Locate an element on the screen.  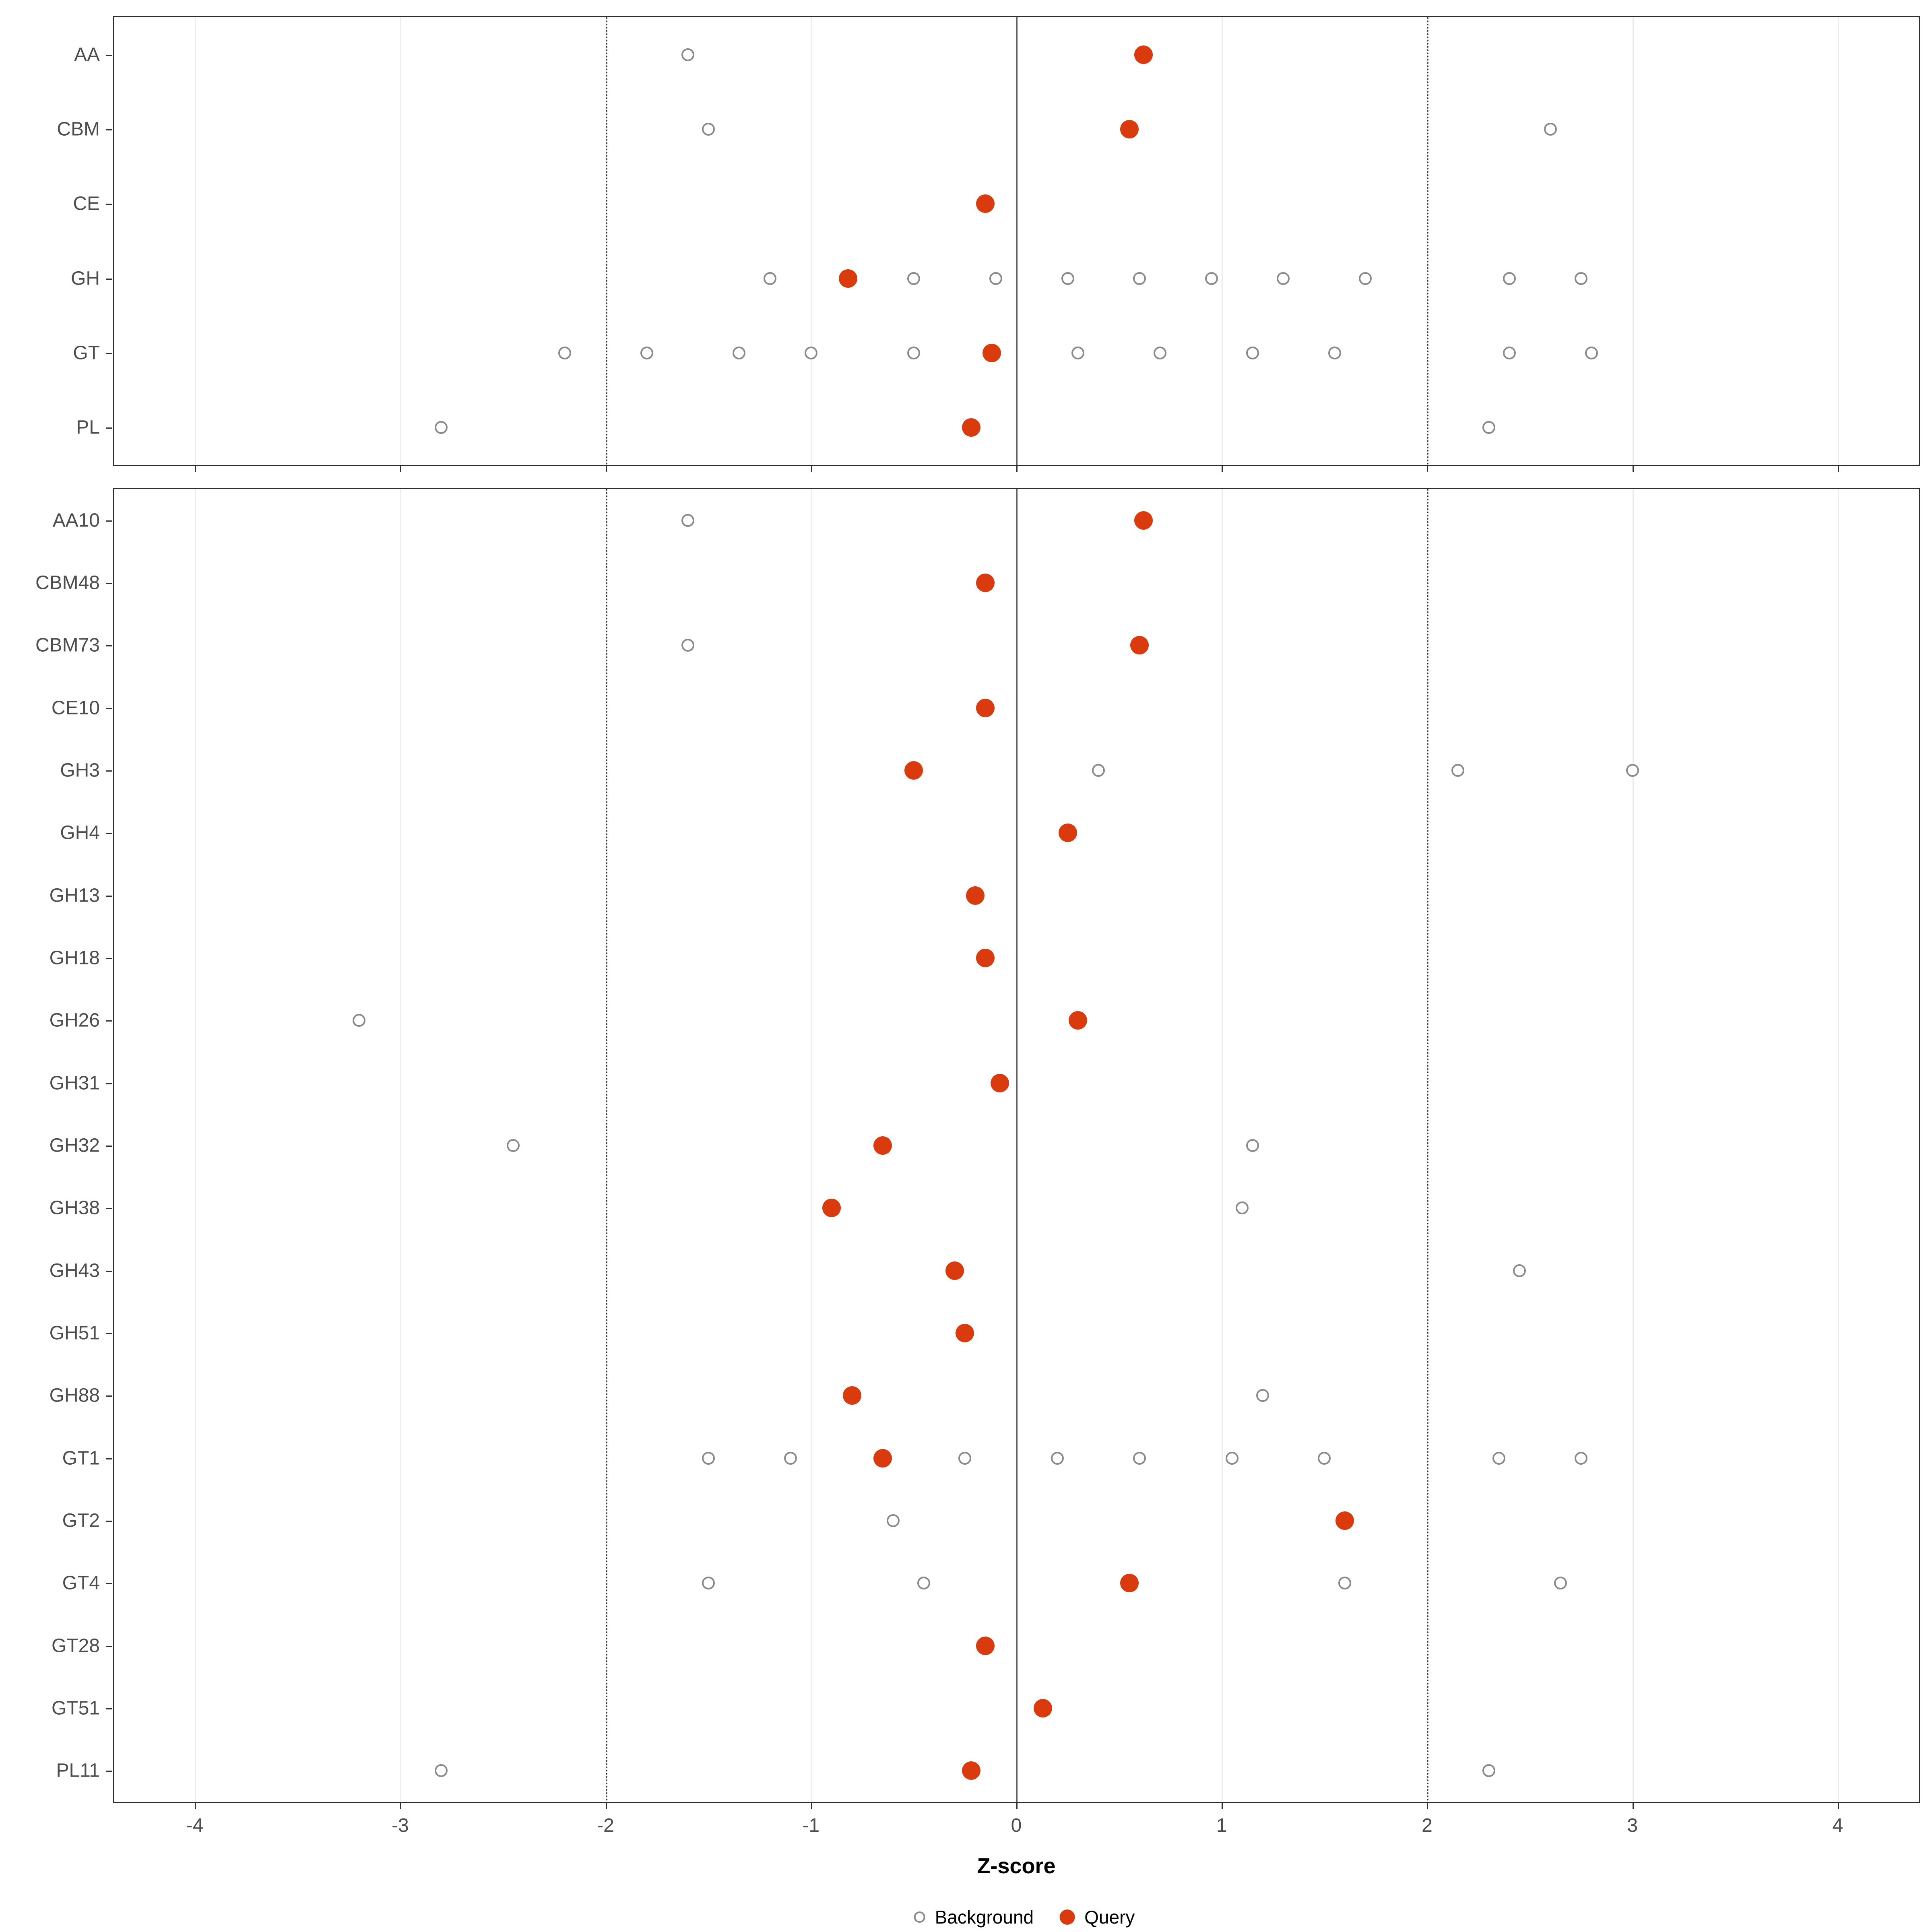
legend-item-background: Background is located at coordinates (974, 1917).